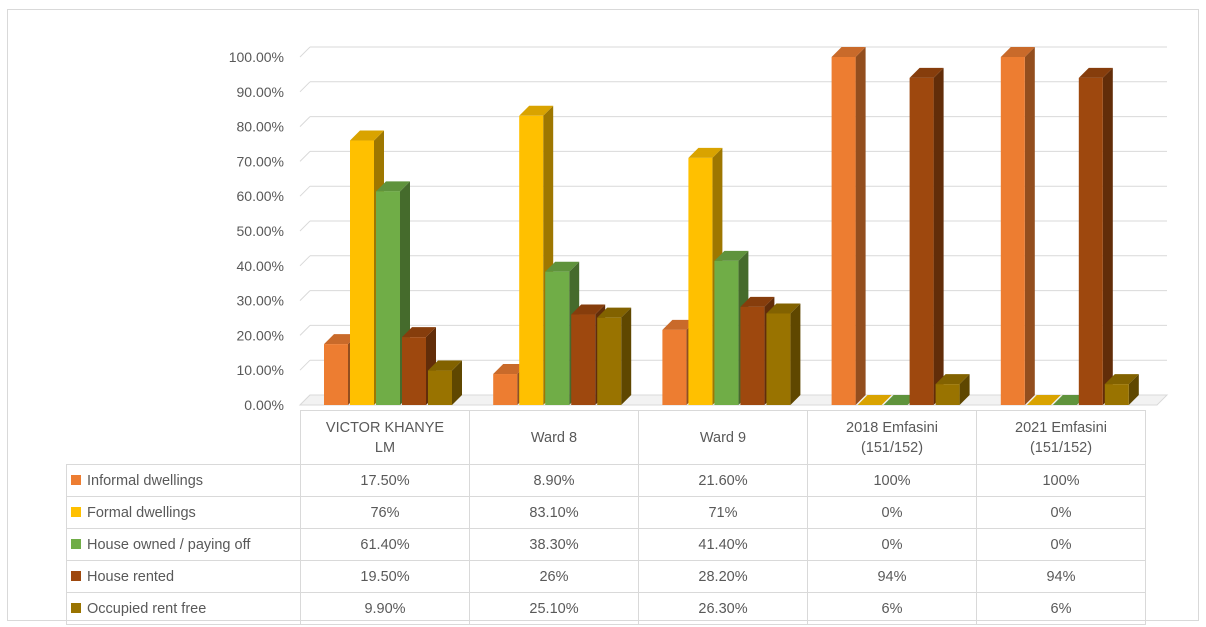  What do you see at coordinates (723, 512) in the screenshot?
I see `data-label: 71%` at bounding box center [723, 512].